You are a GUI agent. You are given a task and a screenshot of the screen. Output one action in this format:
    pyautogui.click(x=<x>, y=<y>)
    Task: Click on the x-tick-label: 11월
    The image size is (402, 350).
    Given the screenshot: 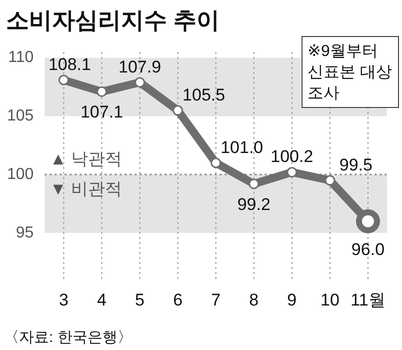 What is the action you would take?
    pyautogui.click(x=368, y=300)
    